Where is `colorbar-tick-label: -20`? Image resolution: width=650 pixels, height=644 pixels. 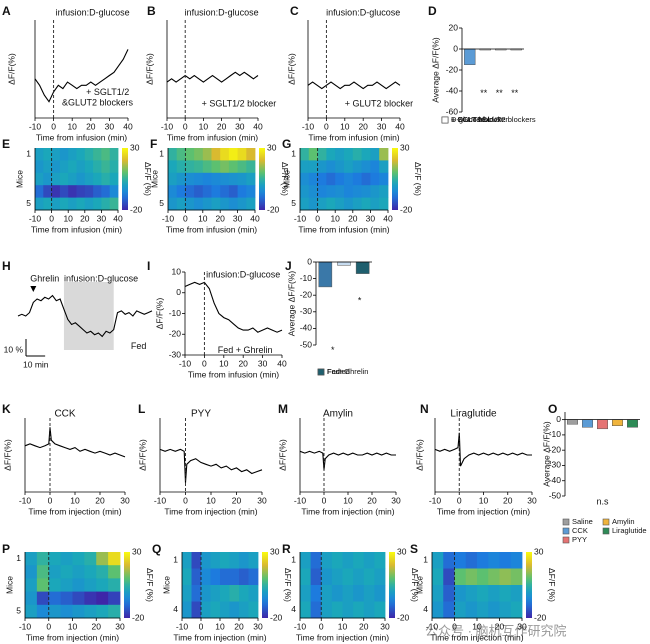
colorbar-tick-label: -20 is located at coordinates (403, 617).